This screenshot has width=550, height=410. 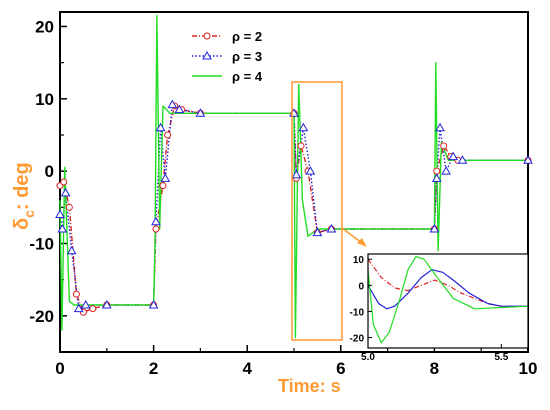 What do you see at coordinates (29, 214) in the screenshot?
I see `y-axis-label-subscript: c` at bounding box center [29, 214].